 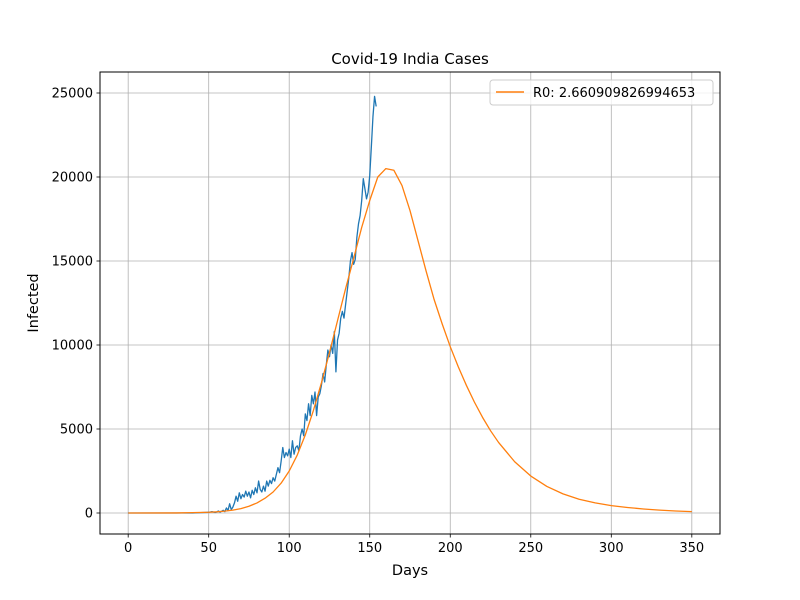 I want to click on y-tick-label: 0, so click(x=89, y=514).